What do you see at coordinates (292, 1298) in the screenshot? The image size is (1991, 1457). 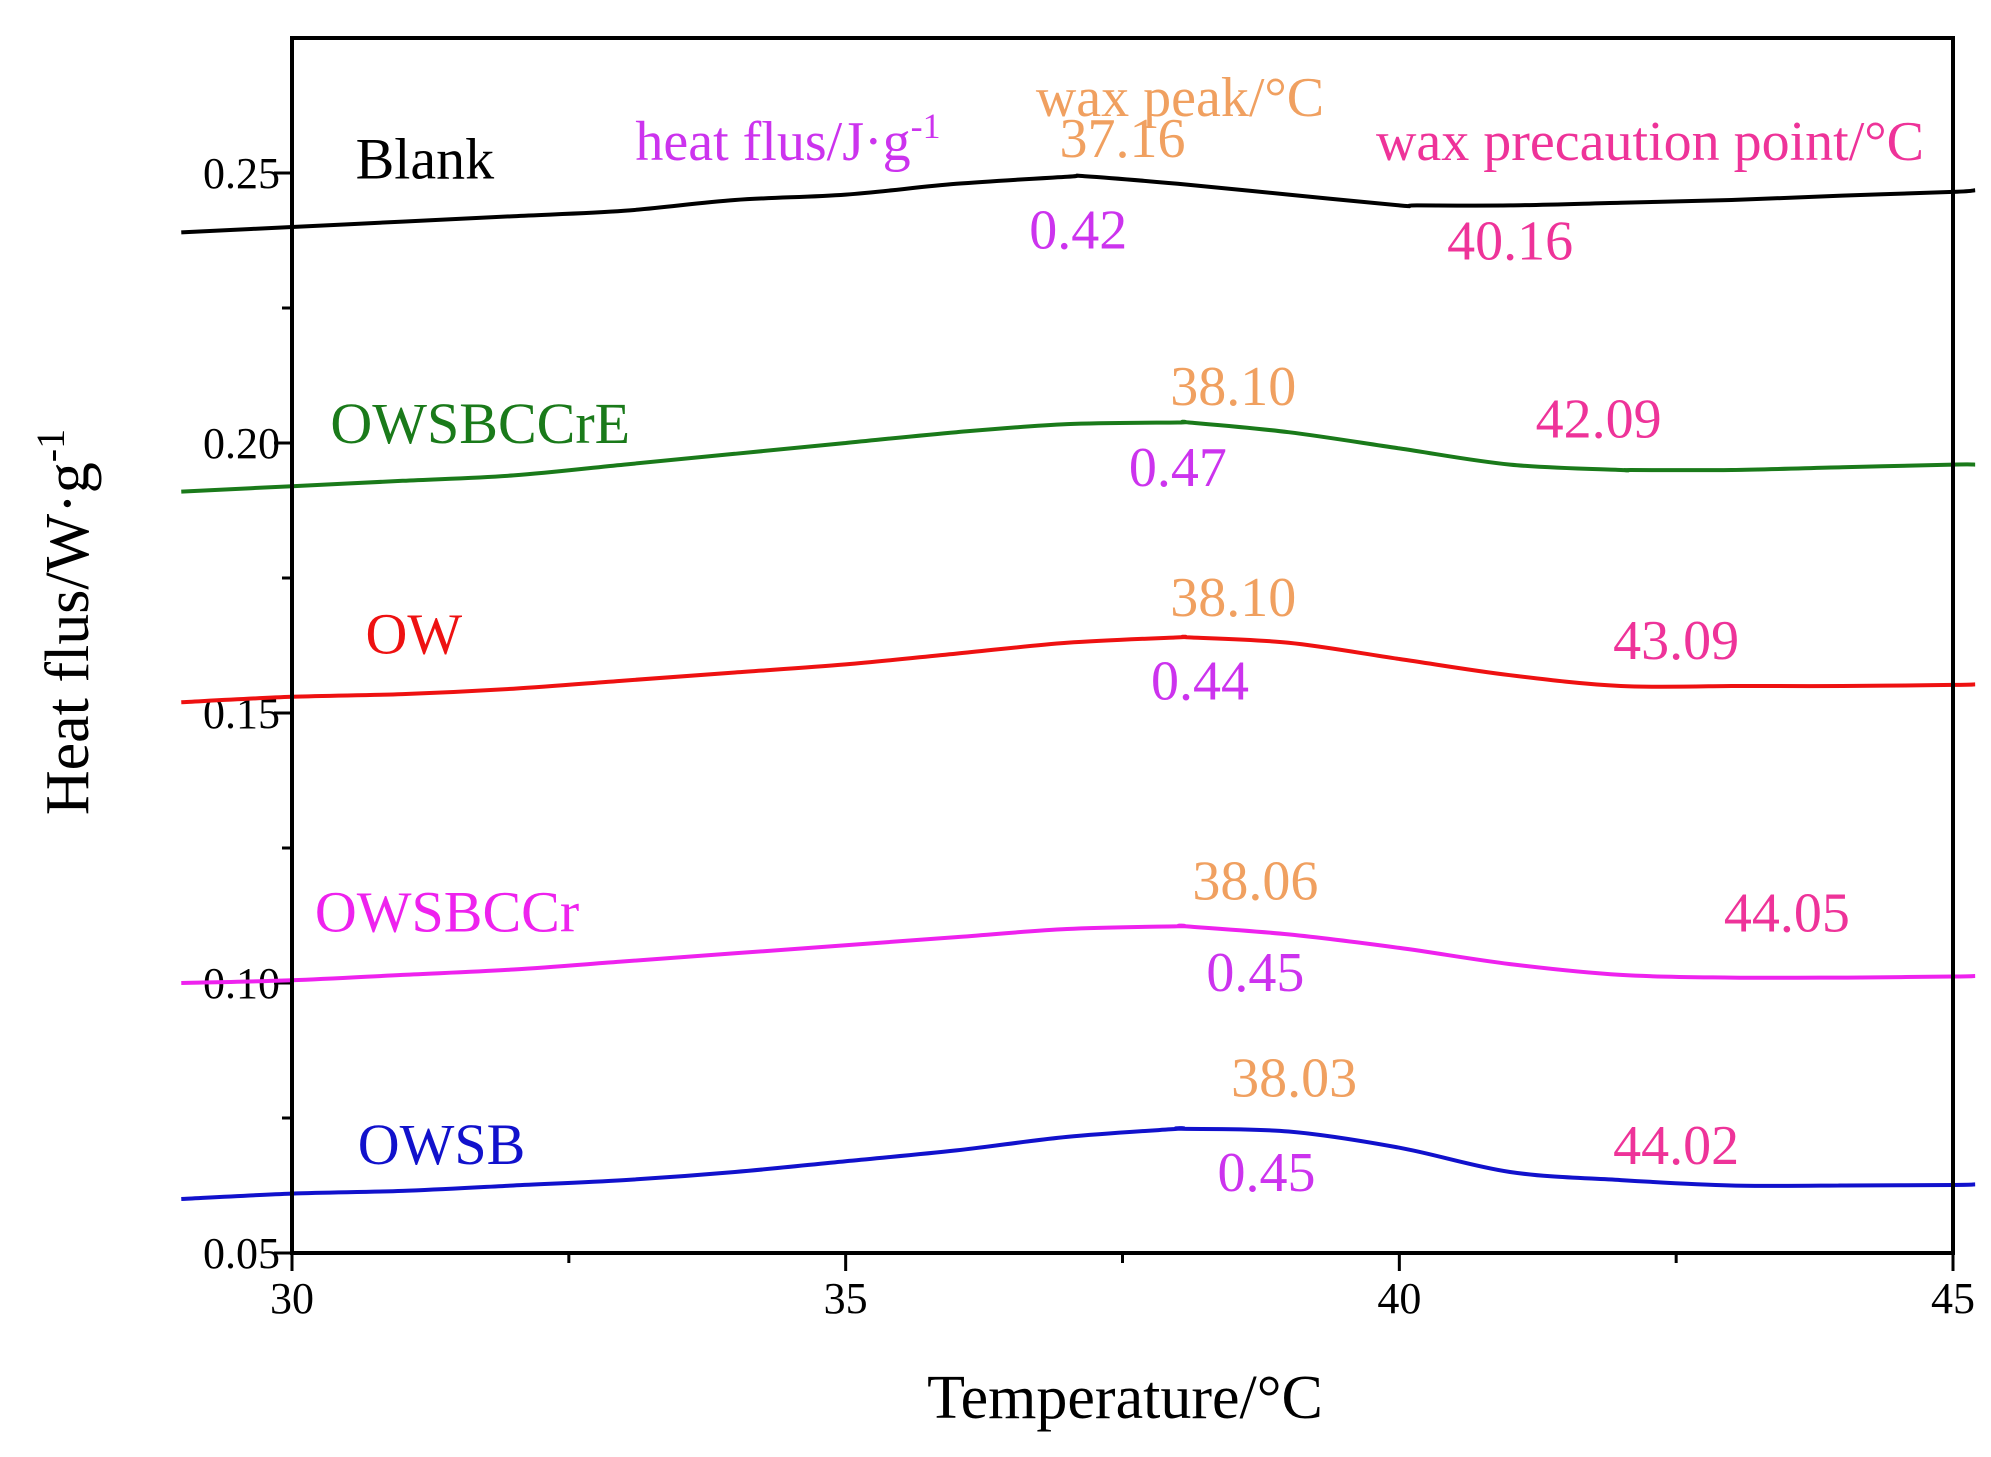 I see `x-tick-label: 30` at bounding box center [292, 1298].